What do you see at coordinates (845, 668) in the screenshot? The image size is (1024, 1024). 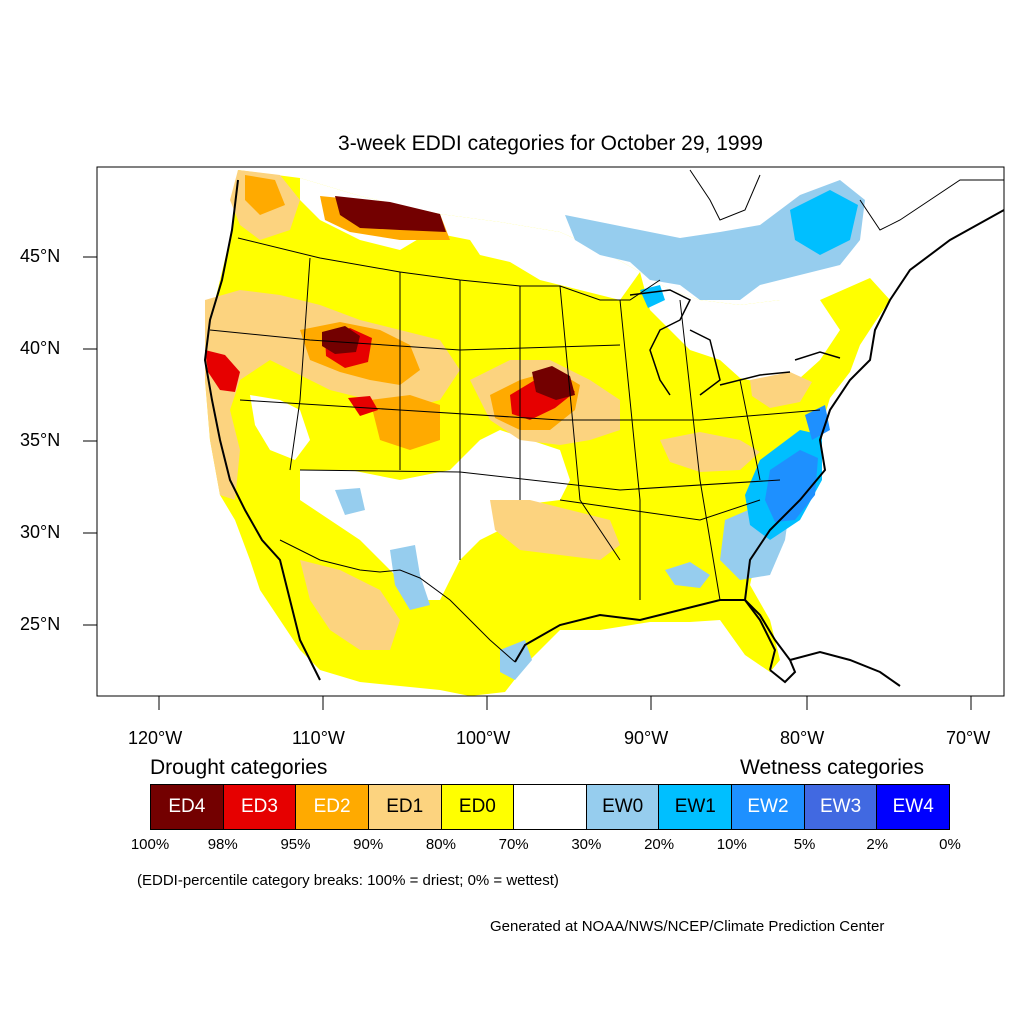 I see `cuba-coast` at bounding box center [845, 668].